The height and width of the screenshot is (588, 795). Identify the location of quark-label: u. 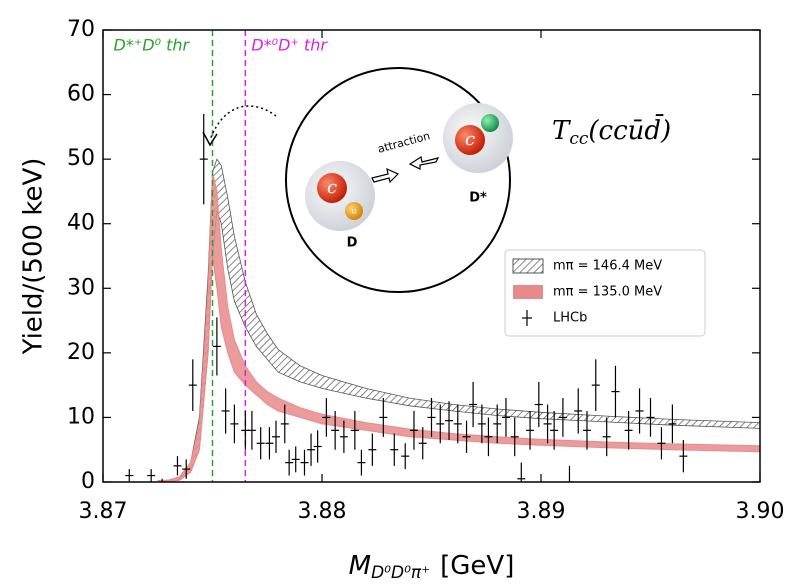
(353, 211).